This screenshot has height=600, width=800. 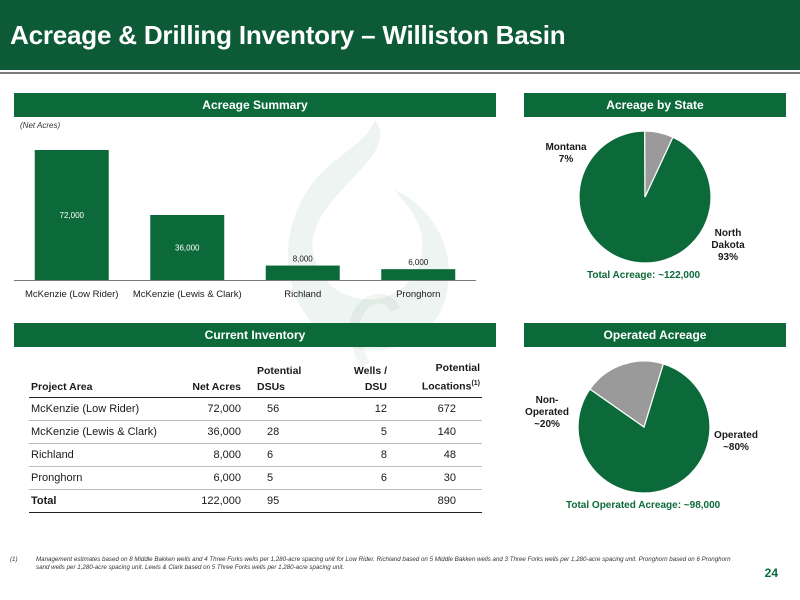 What do you see at coordinates (210, 478) in the screenshot?
I see `cell-net-acres: 6,000` at bounding box center [210, 478].